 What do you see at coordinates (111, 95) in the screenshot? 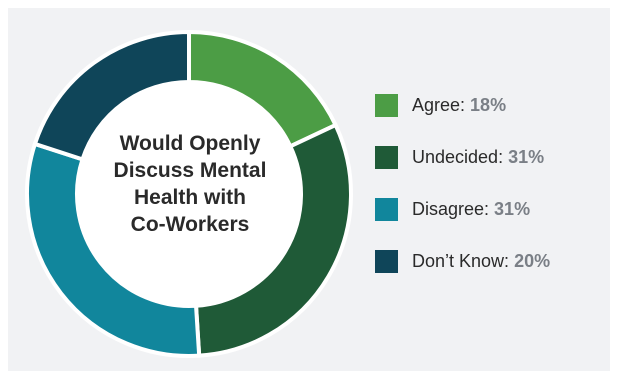
I see `donut-slice-dont-know` at bounding box center [111, 95].